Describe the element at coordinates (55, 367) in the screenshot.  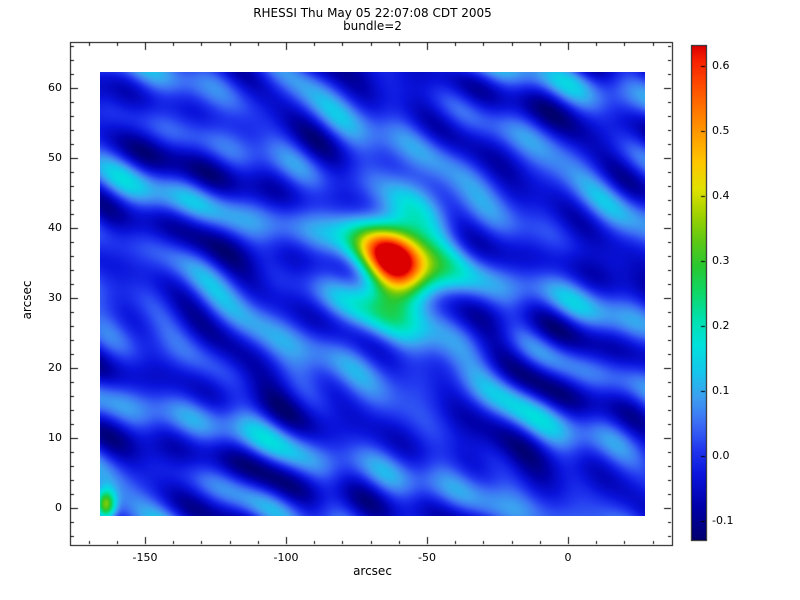
I see `y-tick-label: 20` at that location.